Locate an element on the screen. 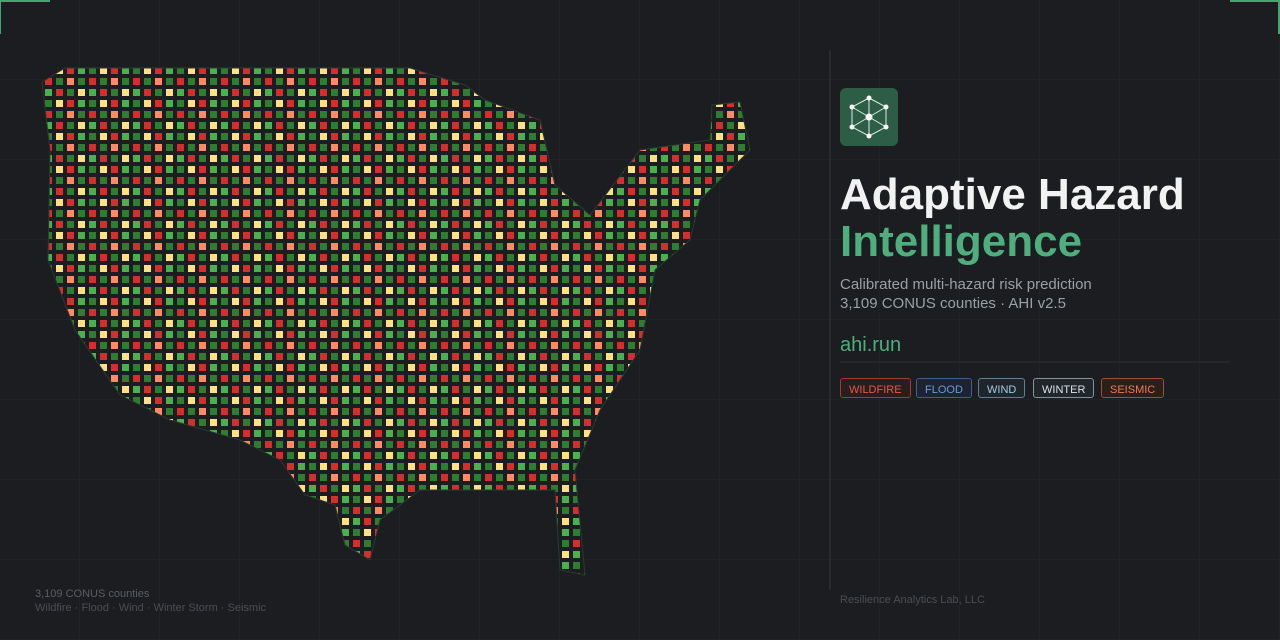 This screenshot has height=640, width=1280. url: ahi.run is located at coordinates (871, 345).